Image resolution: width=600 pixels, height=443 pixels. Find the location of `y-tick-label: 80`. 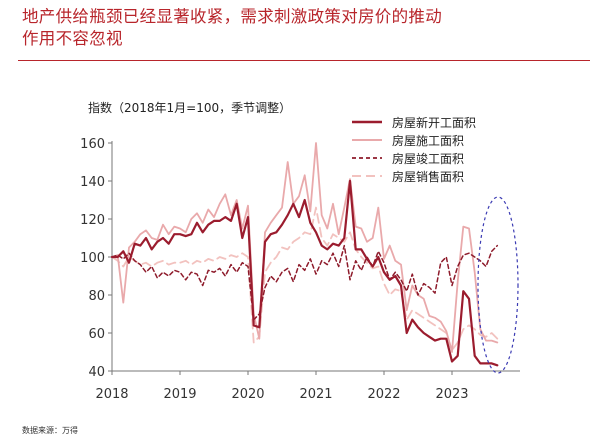

y-tick-label: 80 is located at coordinates (96, 296).